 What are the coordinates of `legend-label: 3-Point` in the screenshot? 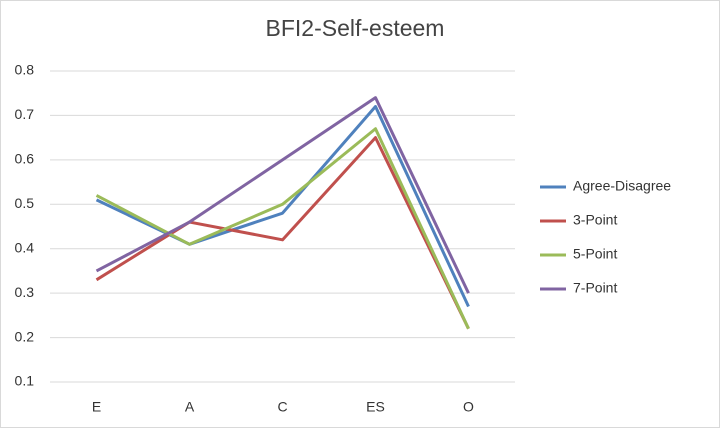 It's located at (595, 220).